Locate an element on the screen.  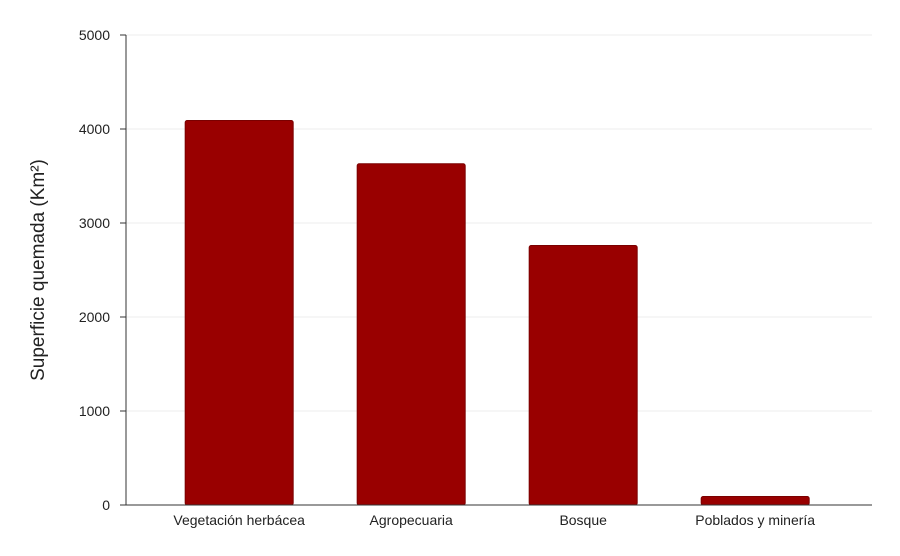
x-category-label: Poblados y minería is located at coordinates (755, 520).